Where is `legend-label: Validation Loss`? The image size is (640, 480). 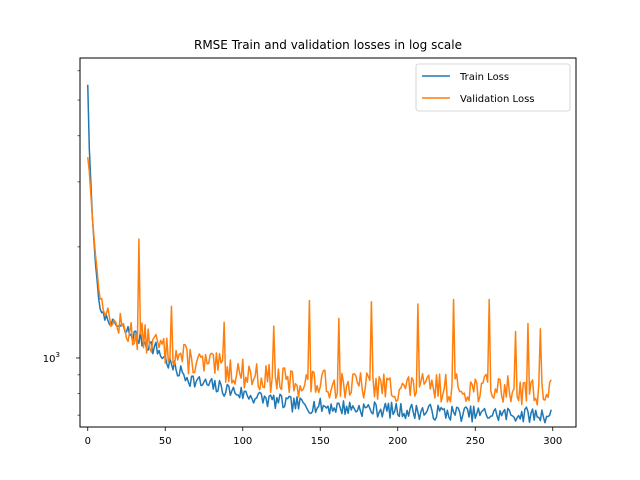 legend-label: Validation Loss is located at coordinates (497, 99).